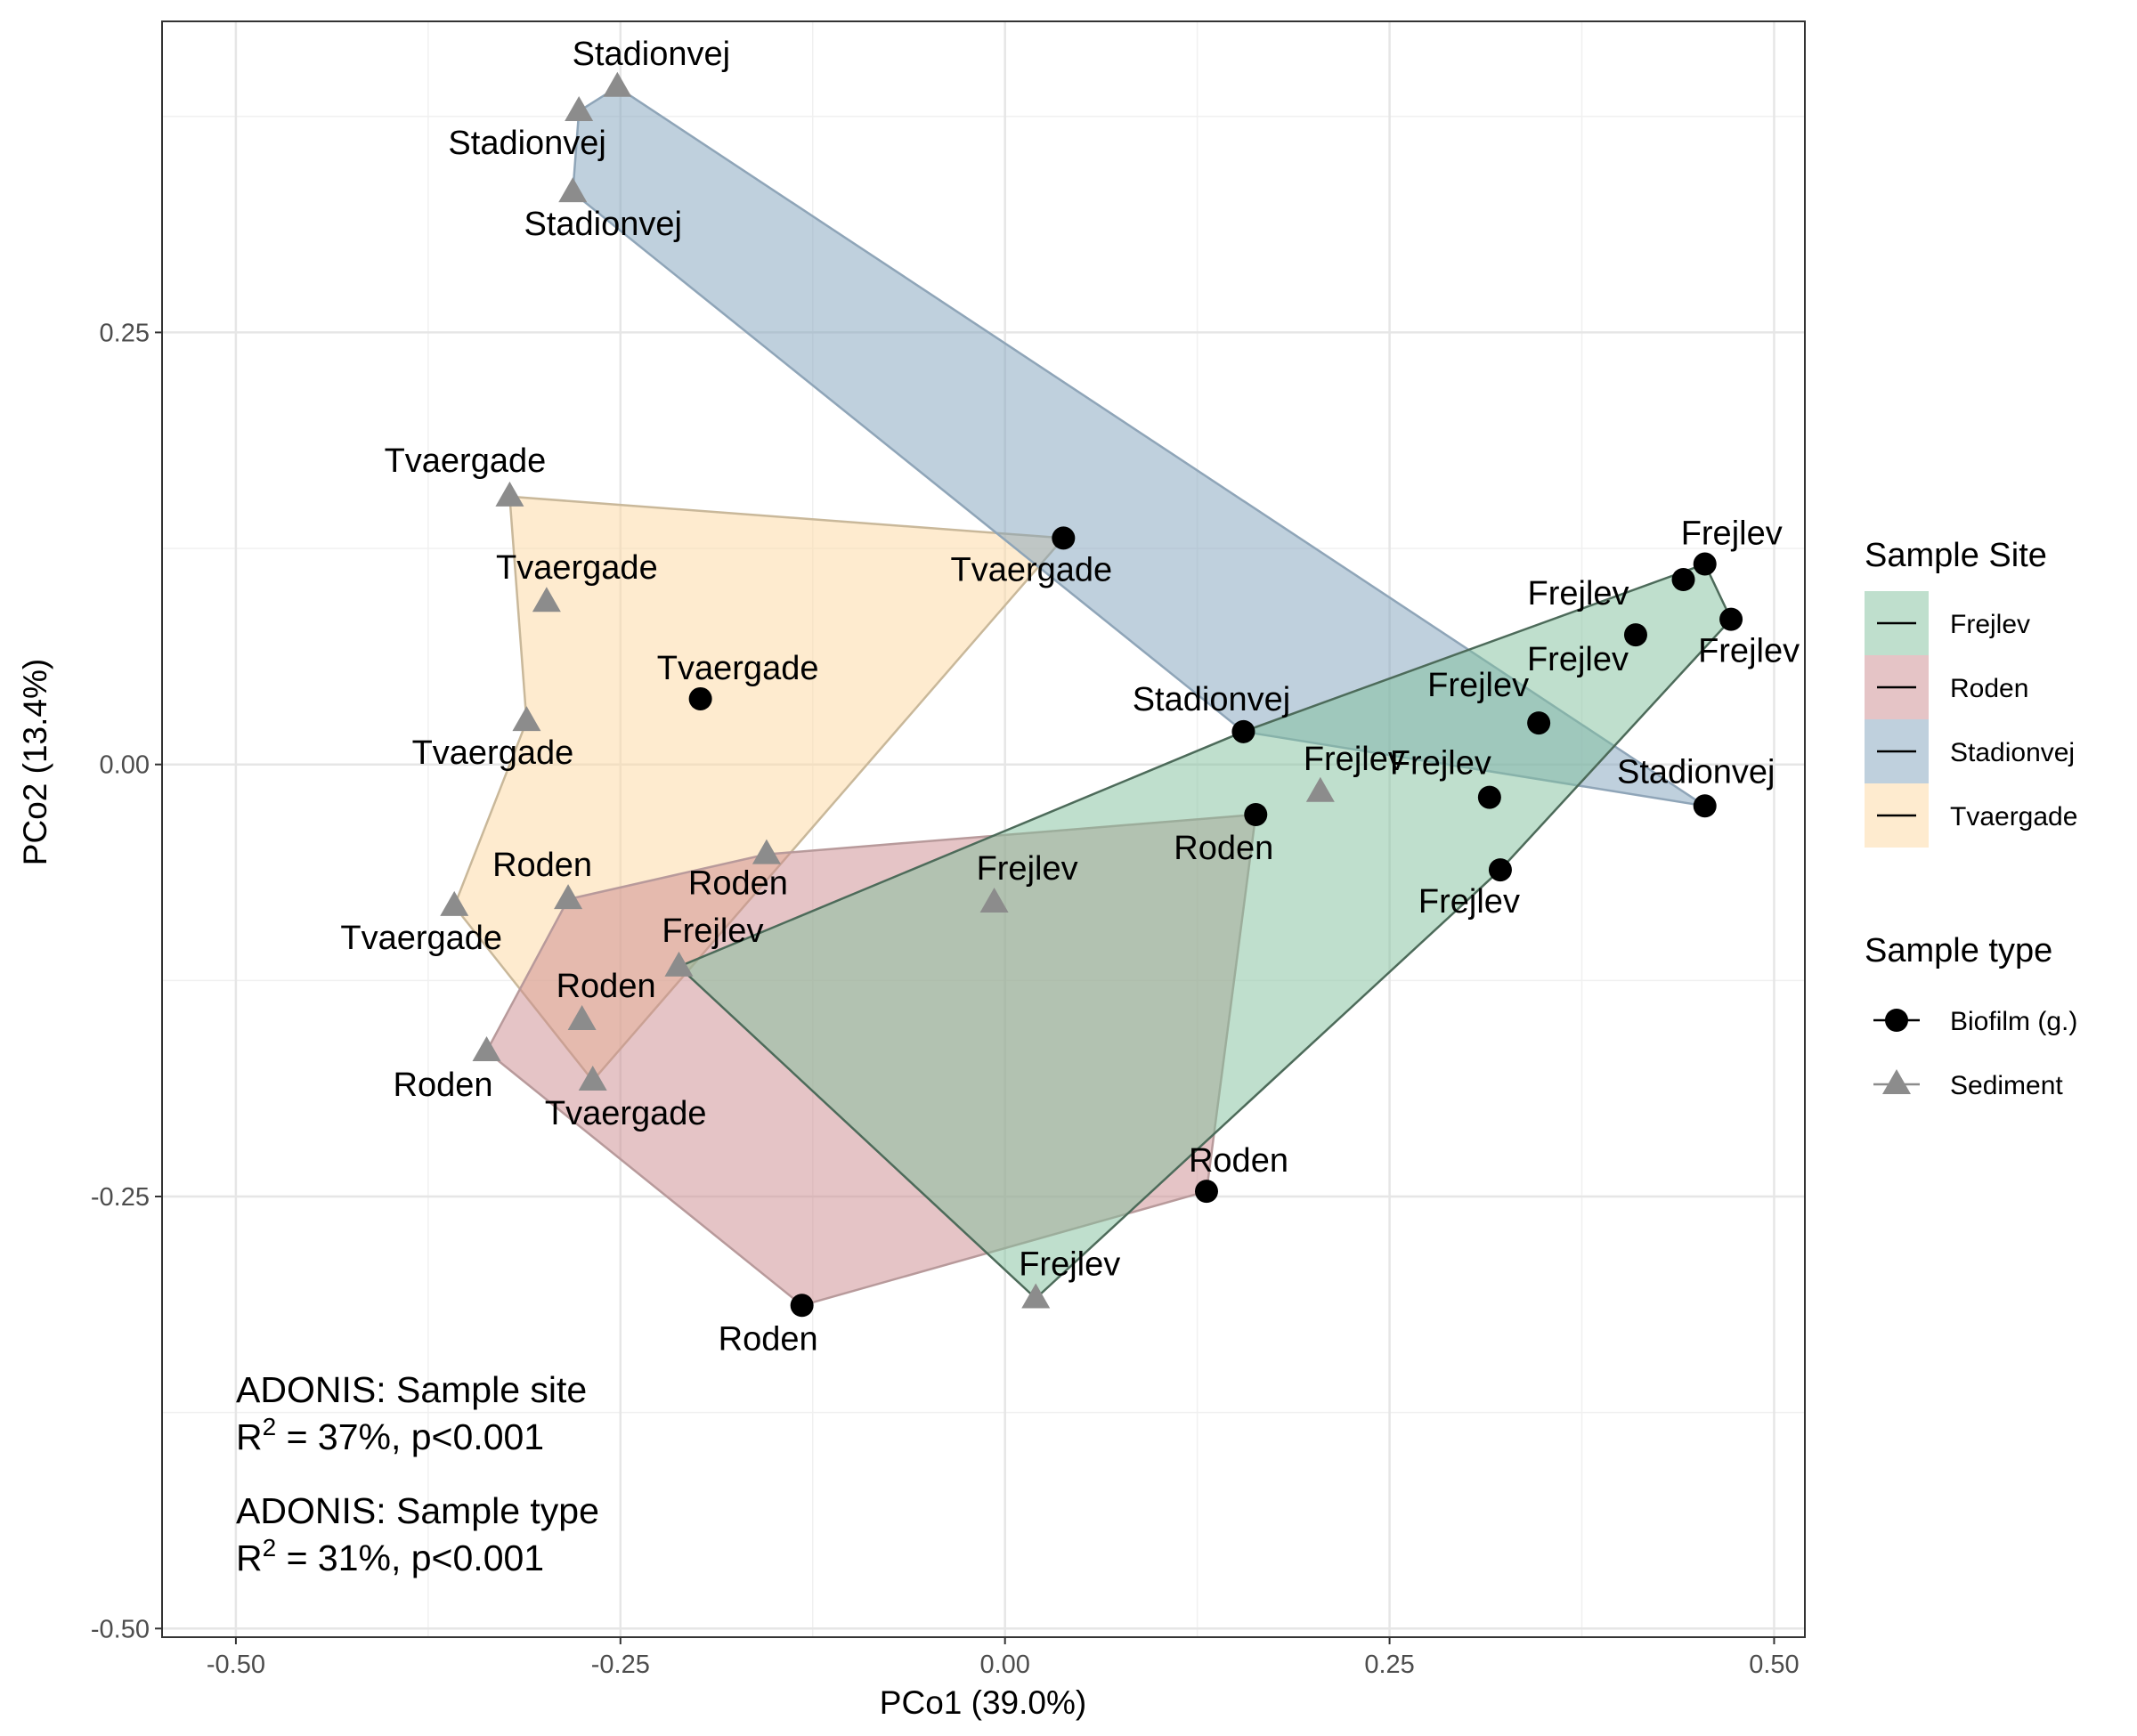  What do you see at coordinates (1958, 950) in the screenshot?
I see `legend-type-title: Sample type` at bounding box center [1958, 950].